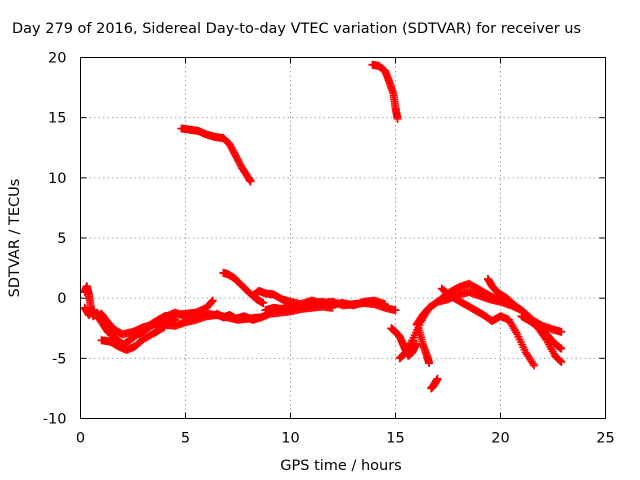  What do you see at coordinates (57, 59) in the screenshot?
I see `y-tick-label: 20` at bounding box center [57, 59].